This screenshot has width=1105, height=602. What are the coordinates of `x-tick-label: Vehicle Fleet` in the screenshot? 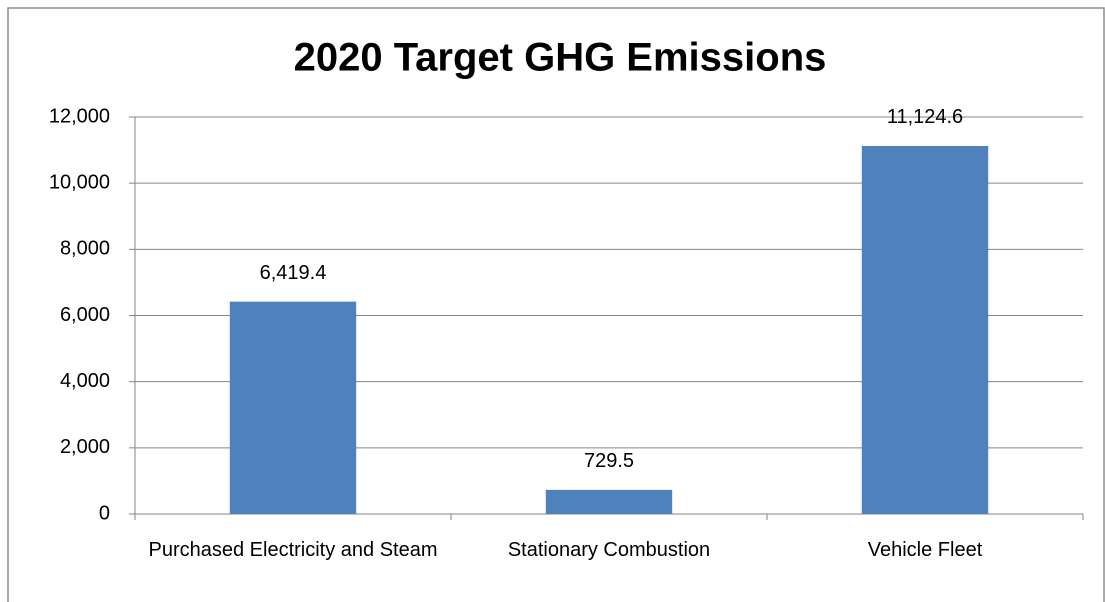 It's located at (925, 550).